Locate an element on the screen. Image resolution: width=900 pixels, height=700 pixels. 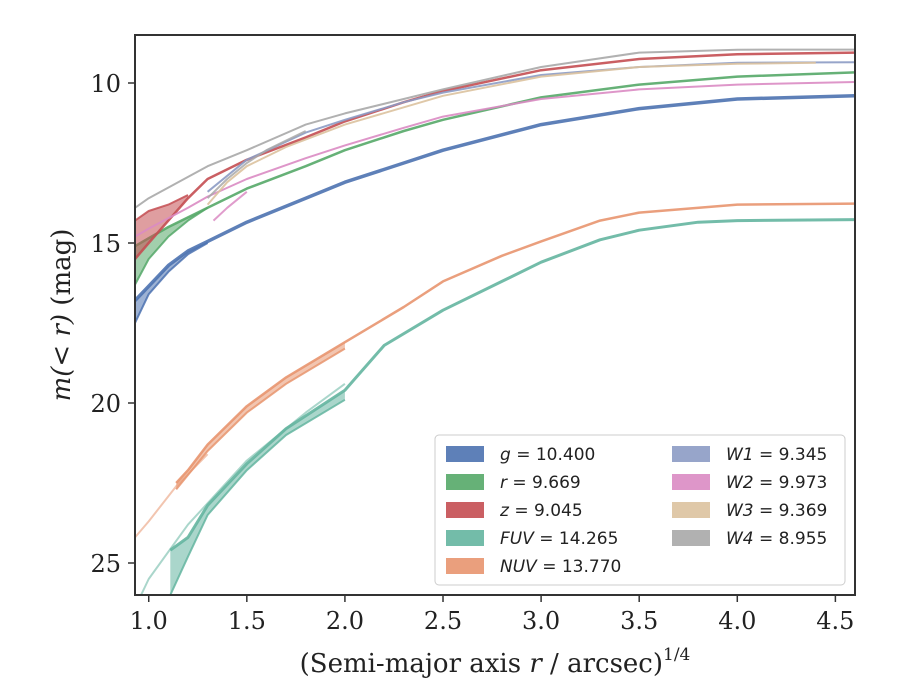
legend-label: g = 10.400 is located at coordinates (547, 455).